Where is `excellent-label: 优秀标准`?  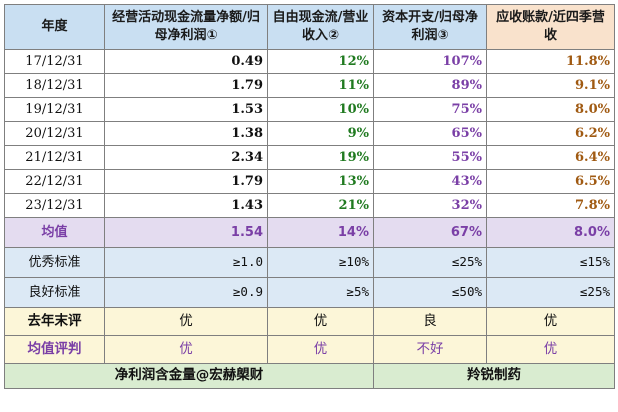 excellent-label: 优秀标准 is located at coordinates (54, 262).